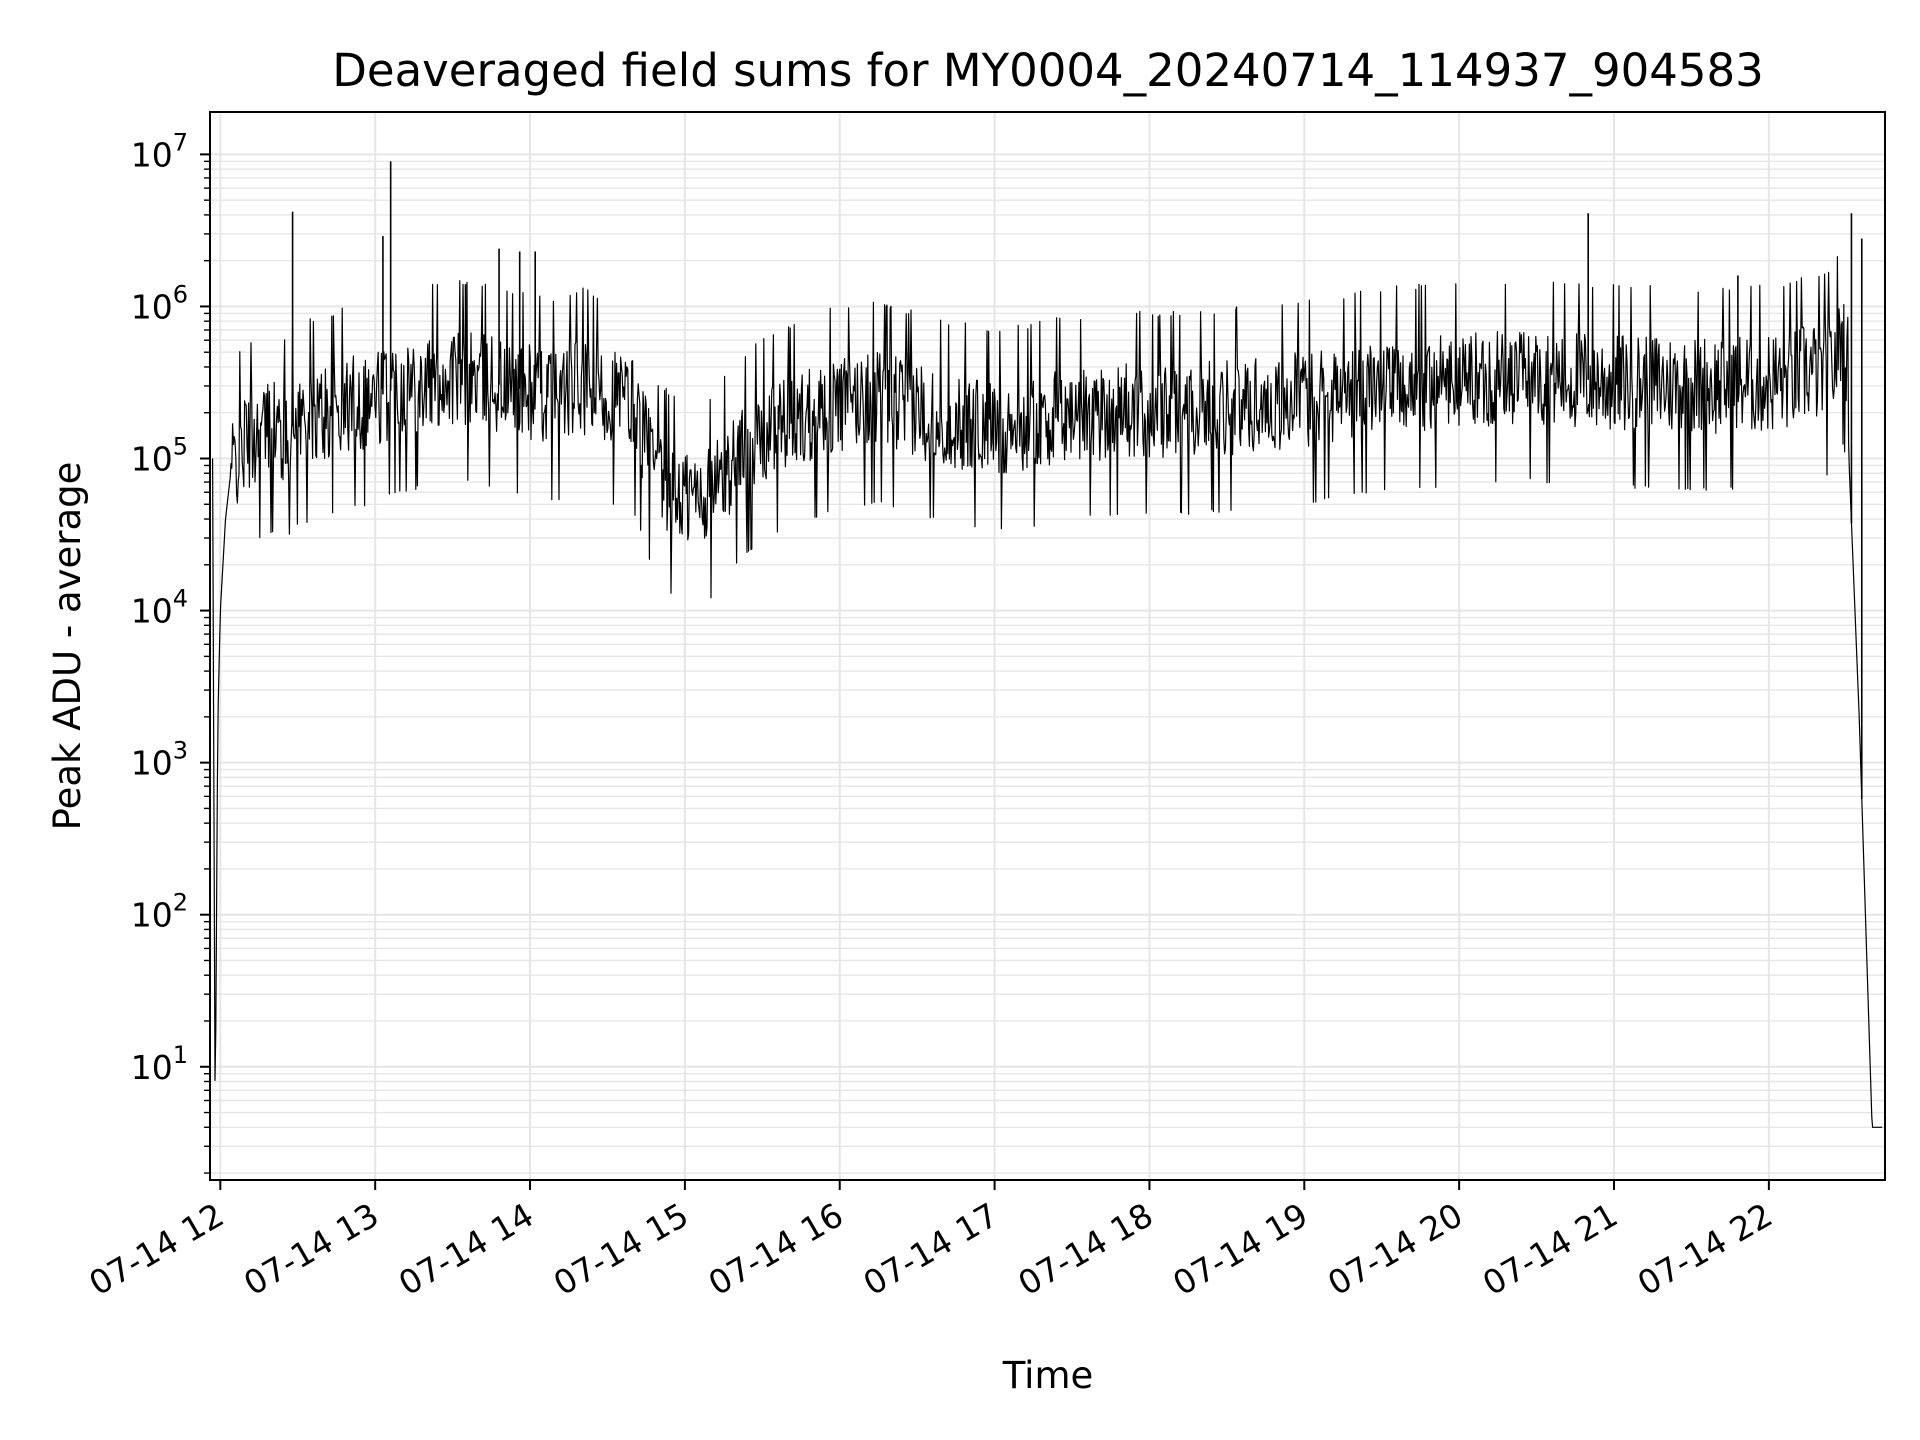  Describe the element at coordinates (67, 646) in the screenshot. I see `y-axis-label: Peak ADU - average` at that location.